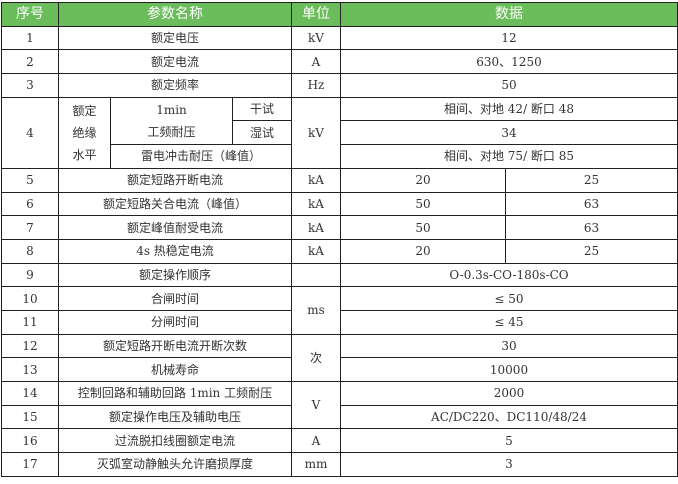 The image size is (678, 484). I want to click on group-line: 绝缘, so click(84, 132).